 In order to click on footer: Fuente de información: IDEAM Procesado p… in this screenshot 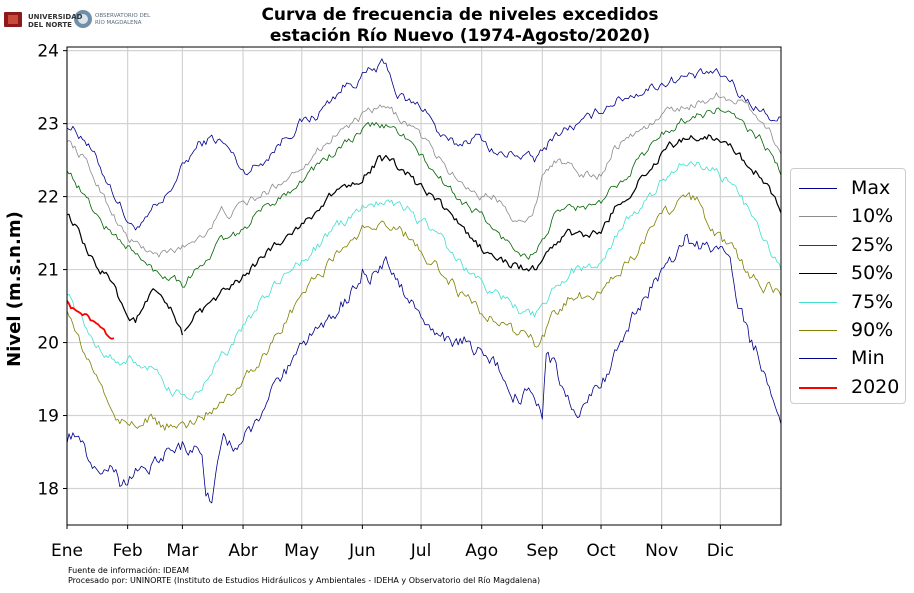, I will do `click(304, 576)`.